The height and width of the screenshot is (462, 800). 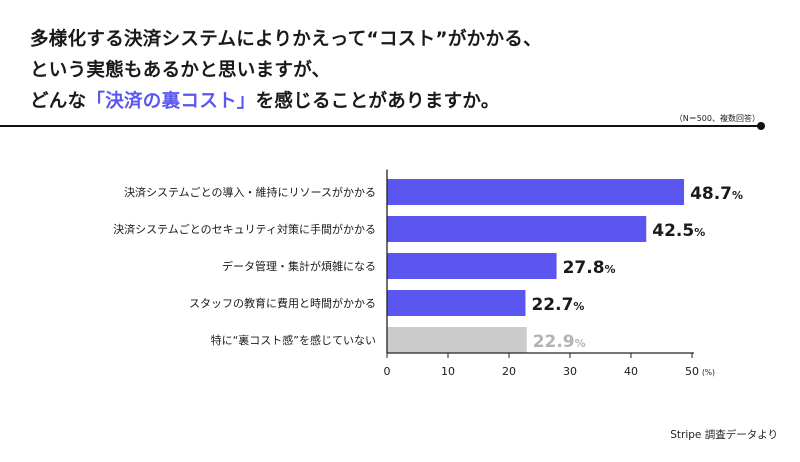 What do you see at coordinates (559, 342) in the screenshot?
I see `value-label: 22.9%` at bounding box center [559, 342].